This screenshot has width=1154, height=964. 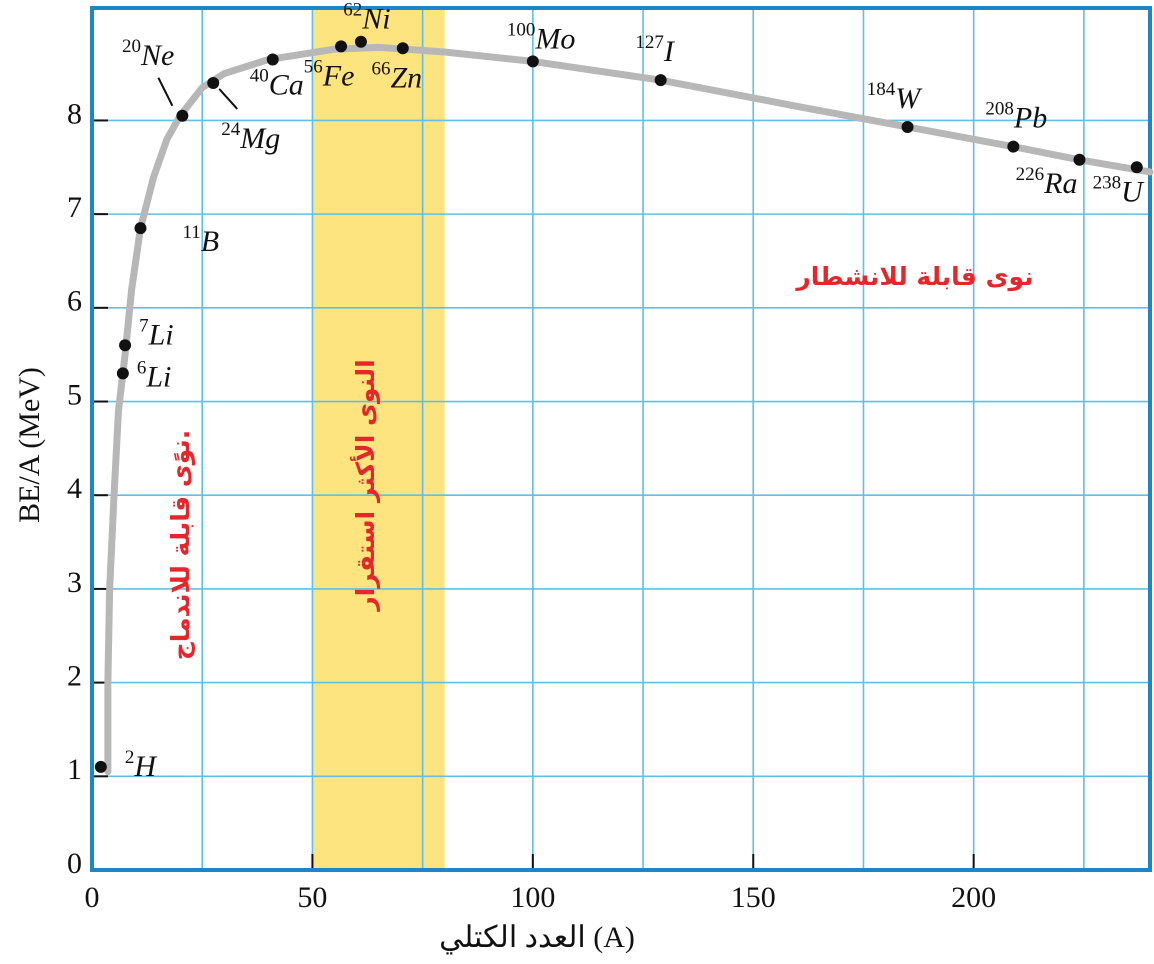 I want to click on mass-number: 100, so click(x=521, y=30).